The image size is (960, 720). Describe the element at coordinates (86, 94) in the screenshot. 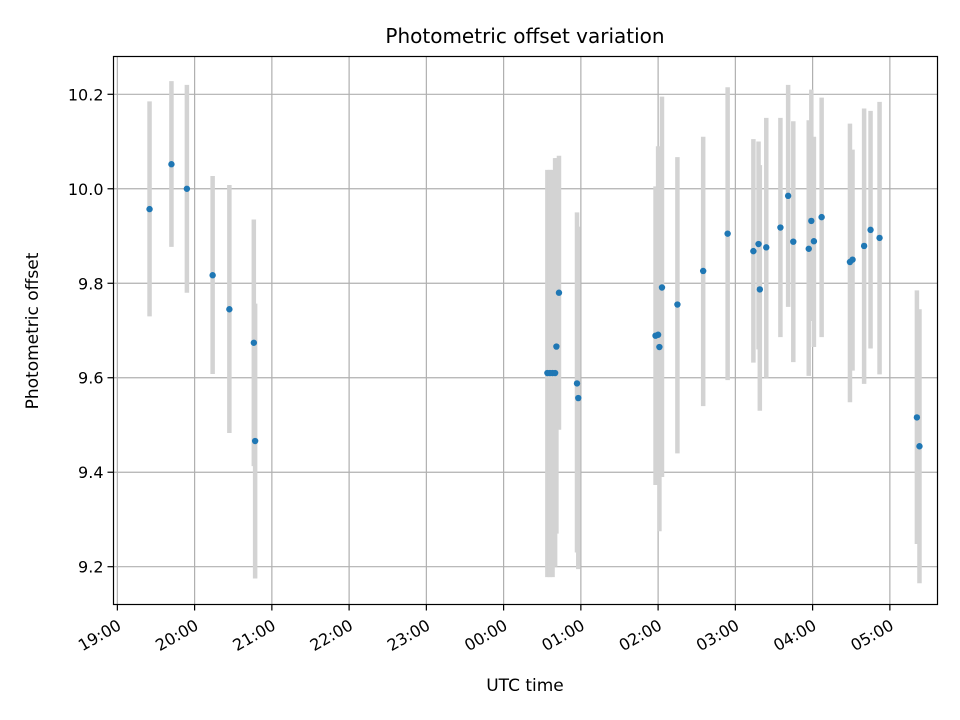

I see `y-tick-label: 10.2` at that location.